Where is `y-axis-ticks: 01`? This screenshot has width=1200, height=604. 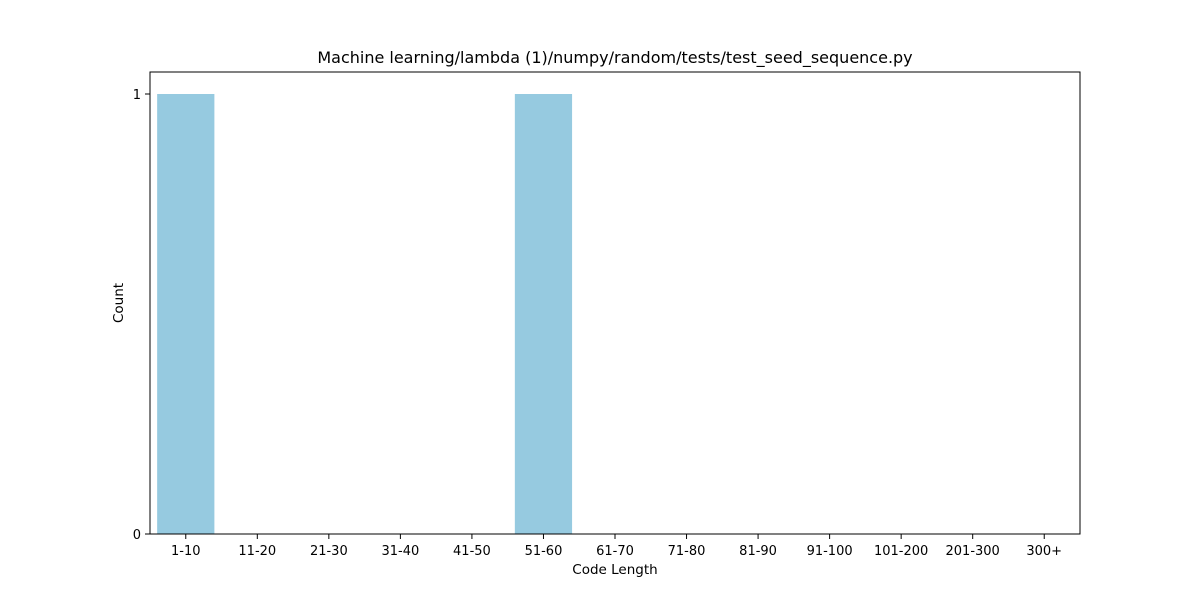
y-axis-ticks: 01 is located at coordinates (141, 315).